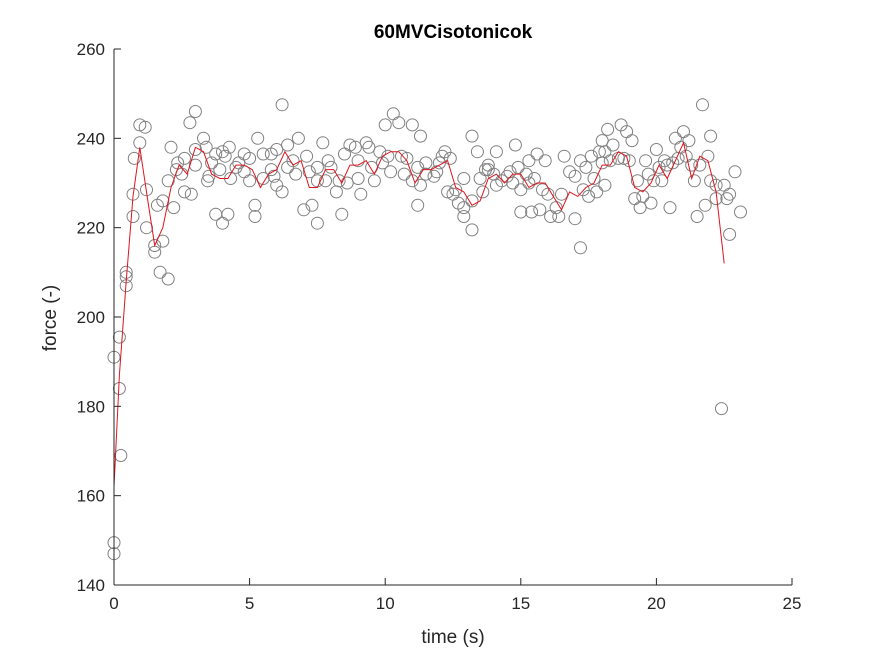 Image resolution: width=875 pixels, height=656 pixels. I want to click on x-tick-label: 15, so click(520, 603).